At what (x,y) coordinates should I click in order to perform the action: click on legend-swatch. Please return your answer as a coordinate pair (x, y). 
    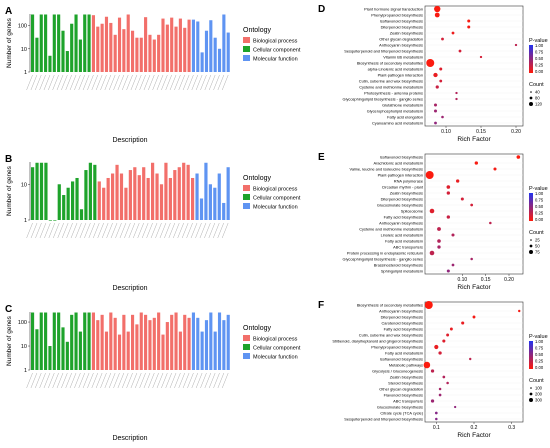
    Looking at the image, I should click on (246, 188).